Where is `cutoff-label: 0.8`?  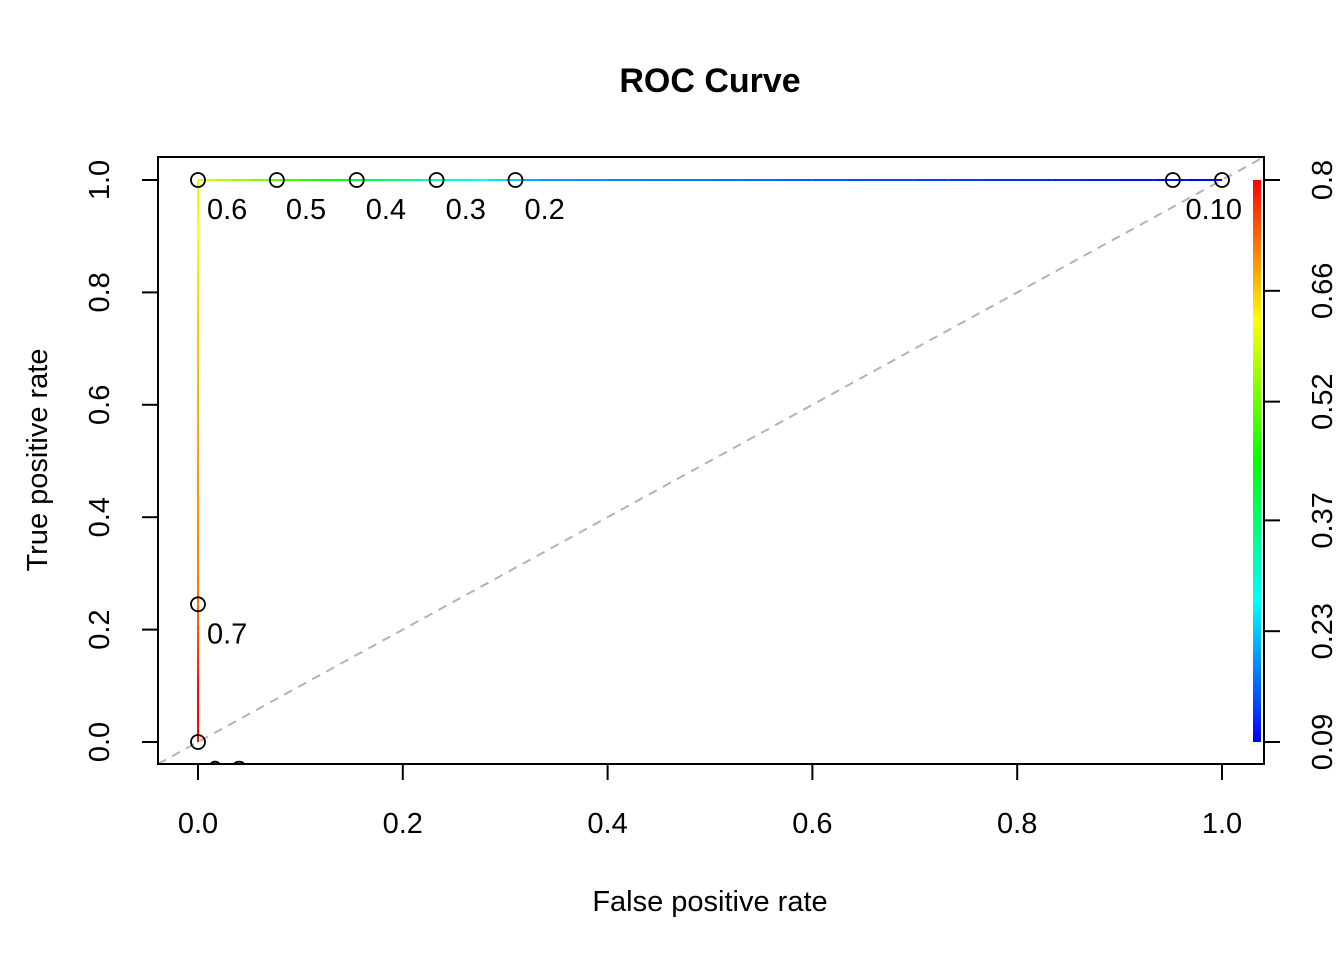
cutoff-label: 0.8 is located at coordinates (227, 772).